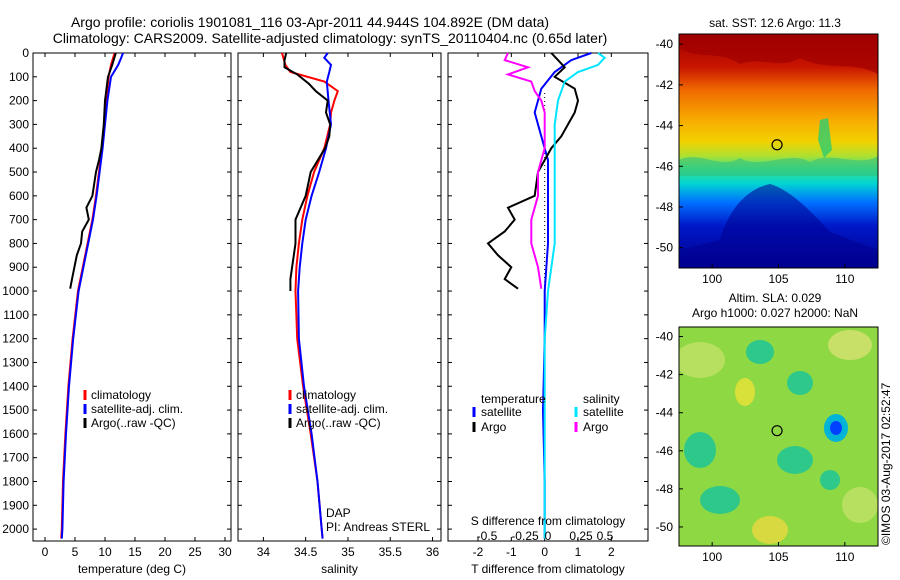 The height and width of the screenshot is (580, 900). What do you see at coordinates (433, 552) in the screenshot?
I see `x-tick-label: 36` at bounding box center [433, 552].